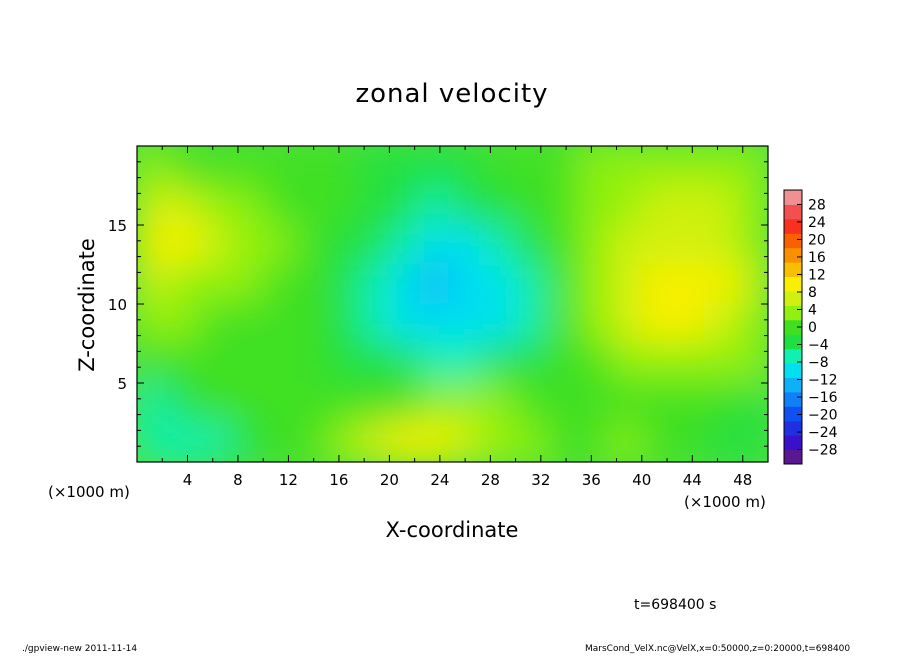  I want to click on colorbar-tick-label: 20, so click(817, 240).